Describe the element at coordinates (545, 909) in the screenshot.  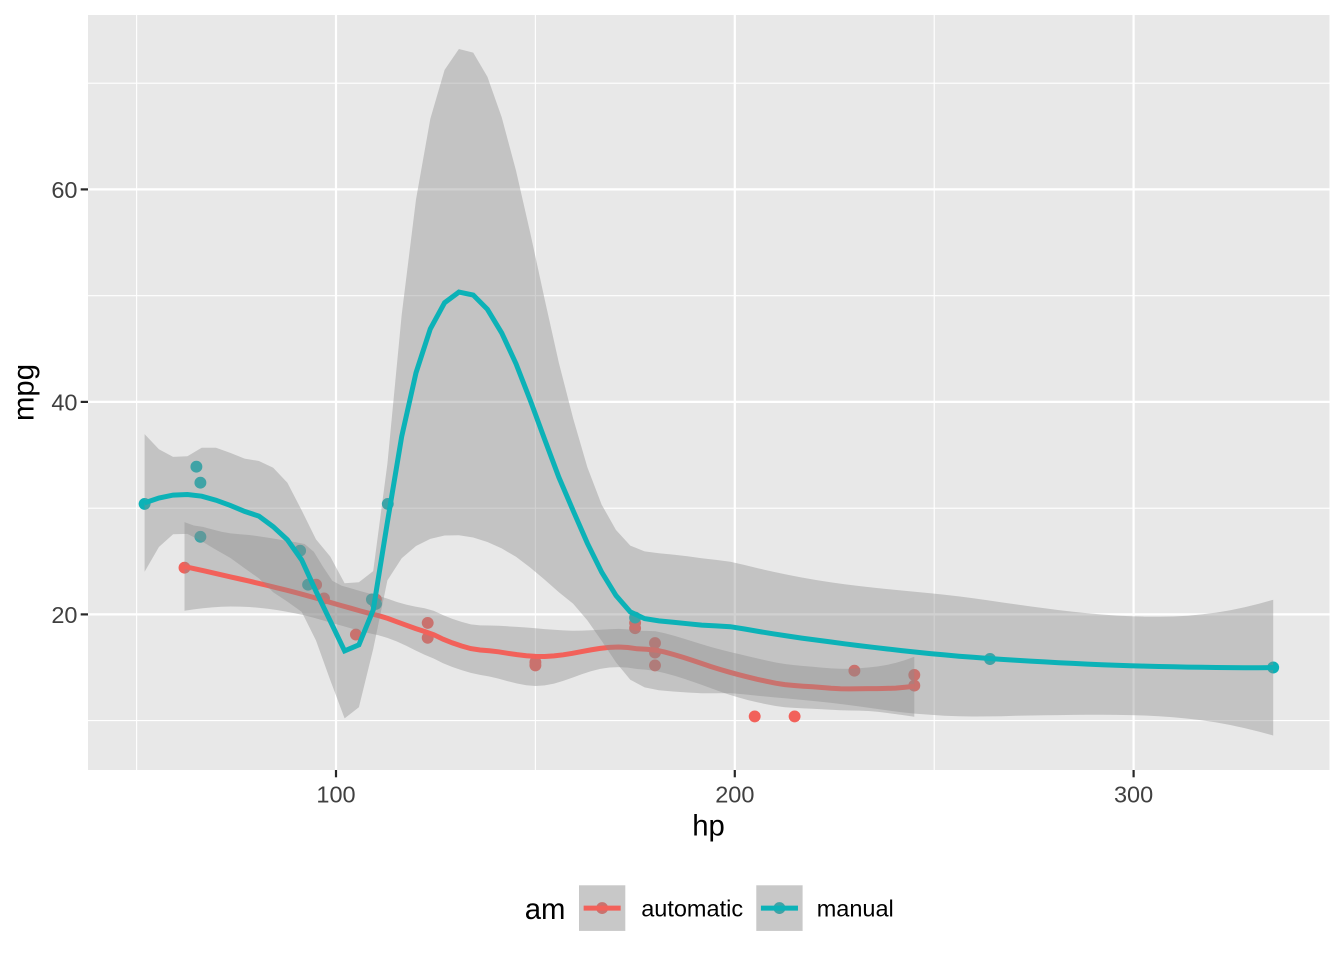
I see `svg-text: am` at that location.